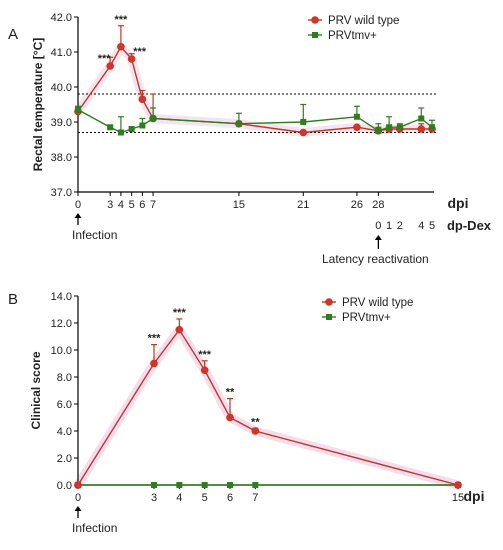  What do you see at coordinates (432, 226) in the screenshot?
I see `dex-tick-label: 5` at bounding box center [432, 226].